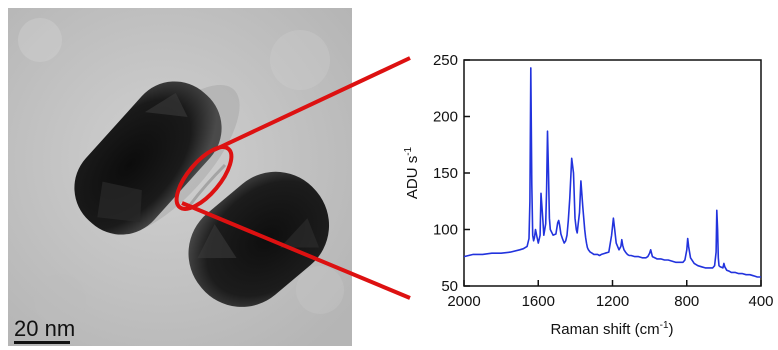 The width and height of the screenshot is (778, 350). What do you see at coordinates (445, 60) in the screenshot?
I see `y-tick-label: 250` at bounding box center [445, 60].